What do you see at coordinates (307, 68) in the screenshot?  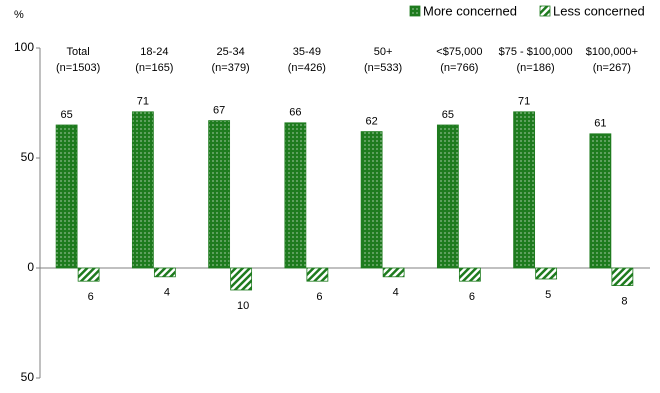 I see `category-size: (n=426)` at bounding box center [307, 68].